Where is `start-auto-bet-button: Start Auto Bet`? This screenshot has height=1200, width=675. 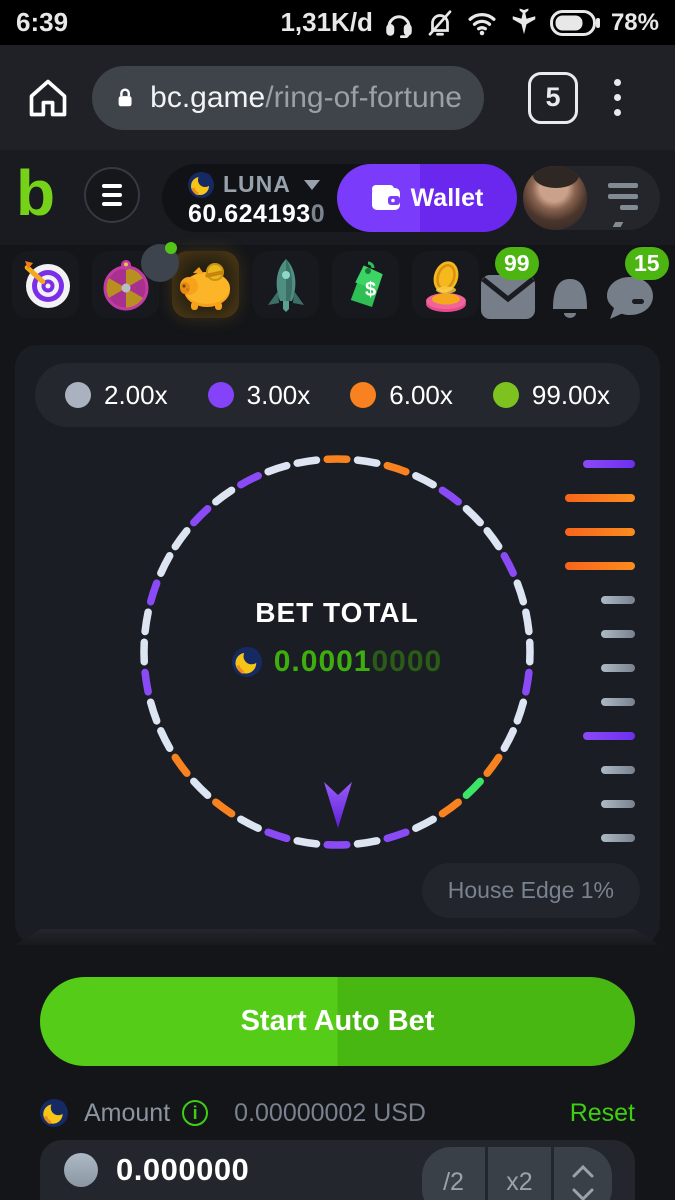
start-auto-bet-button: Start Auto Bet is located at coordinates (337, 1021).